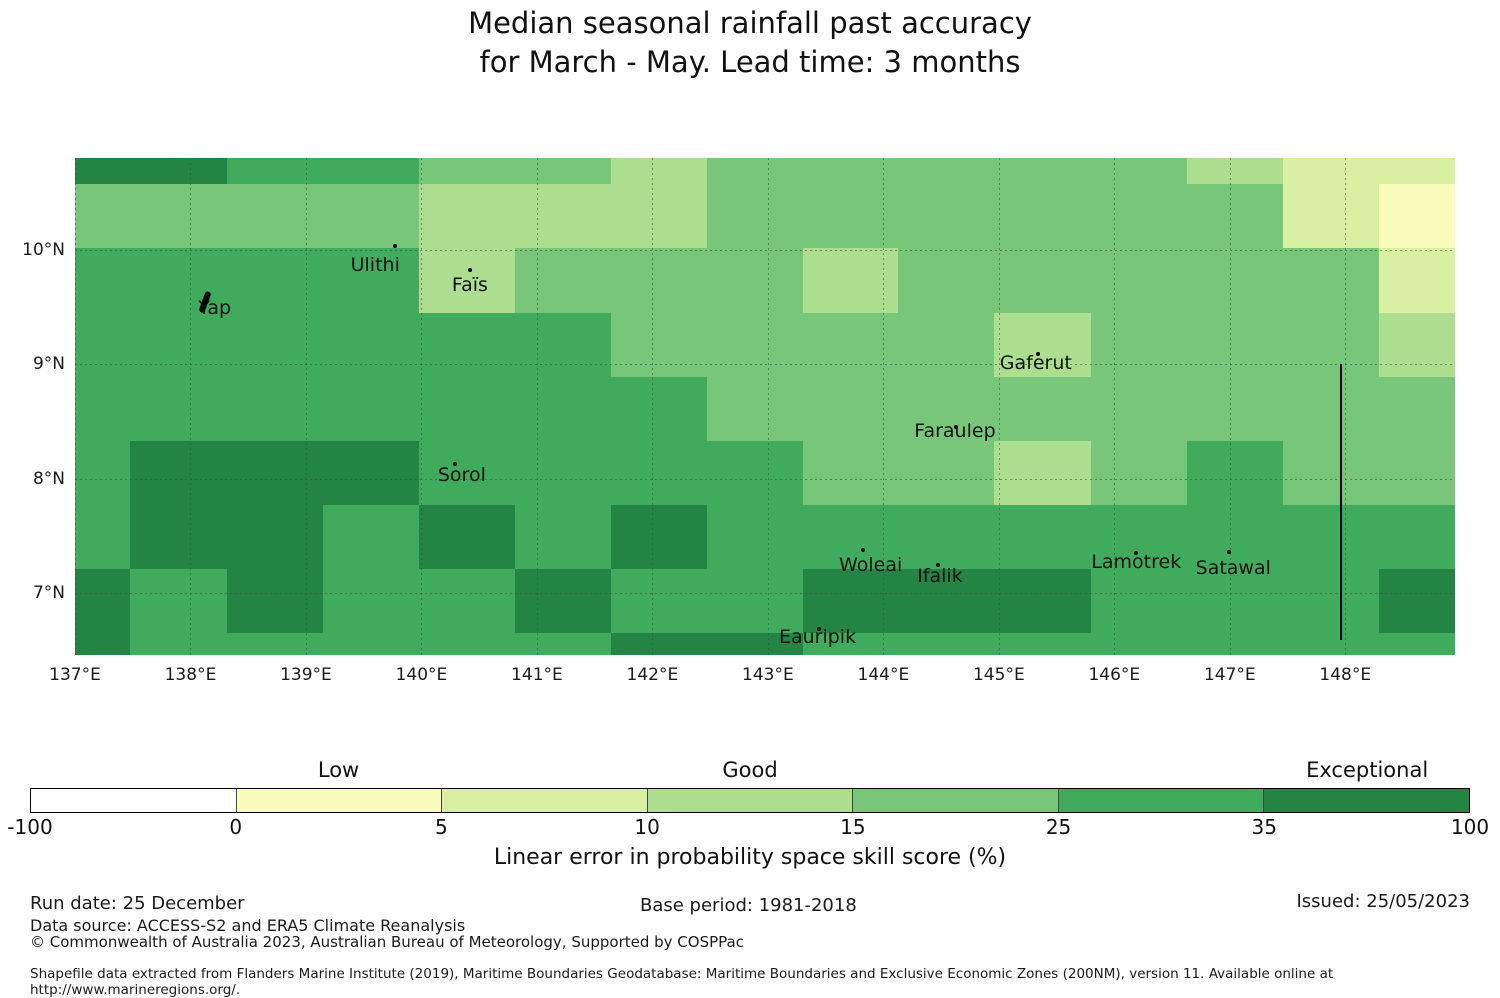 The image size is (1500, 998). Describe the element at coordinates (883, 675) in the screenshot. I see `x-tick-label: 144°E` at that location.